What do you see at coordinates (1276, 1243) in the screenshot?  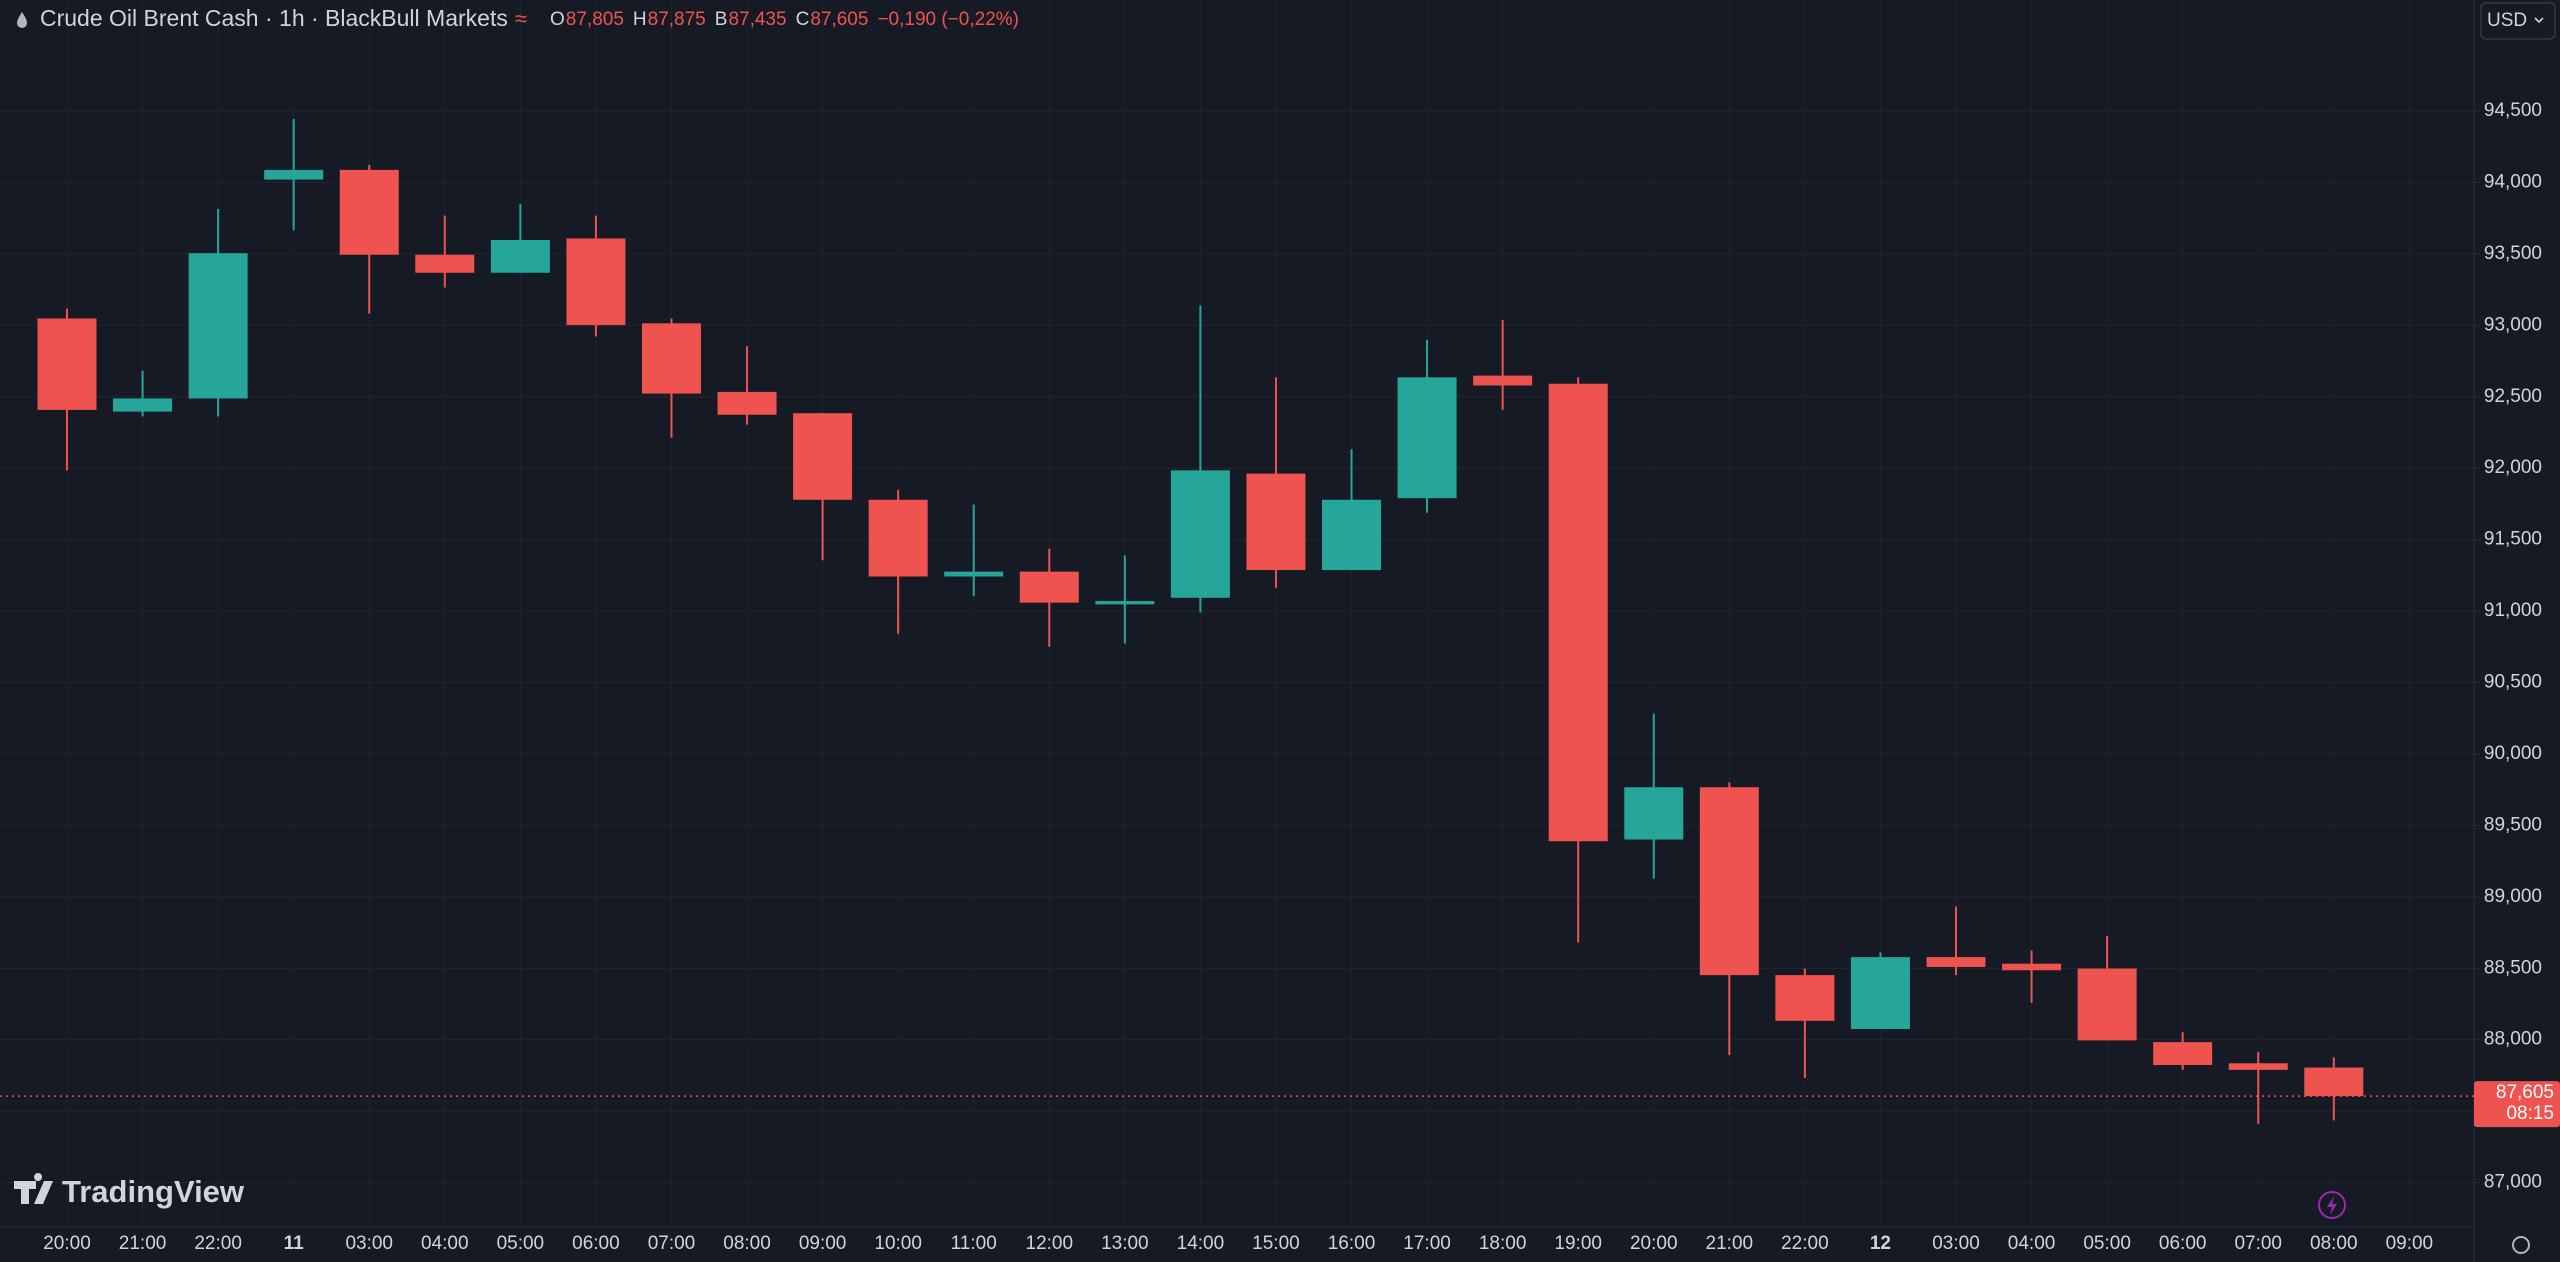 I see `x-tick-label: 15:00` at bounding box center [1276, 1243].